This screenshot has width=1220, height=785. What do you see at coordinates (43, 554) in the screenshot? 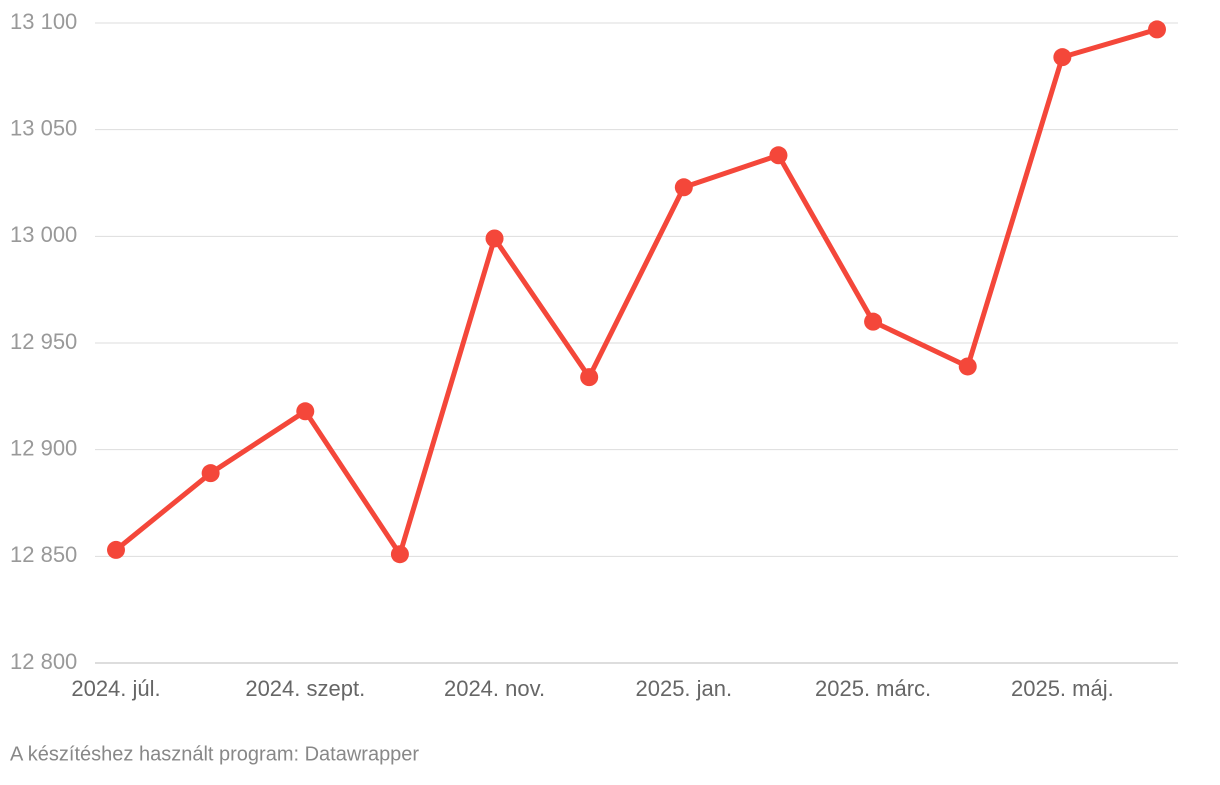
I see `y-tick-label: 12 850` at bounding box center [43, 554].